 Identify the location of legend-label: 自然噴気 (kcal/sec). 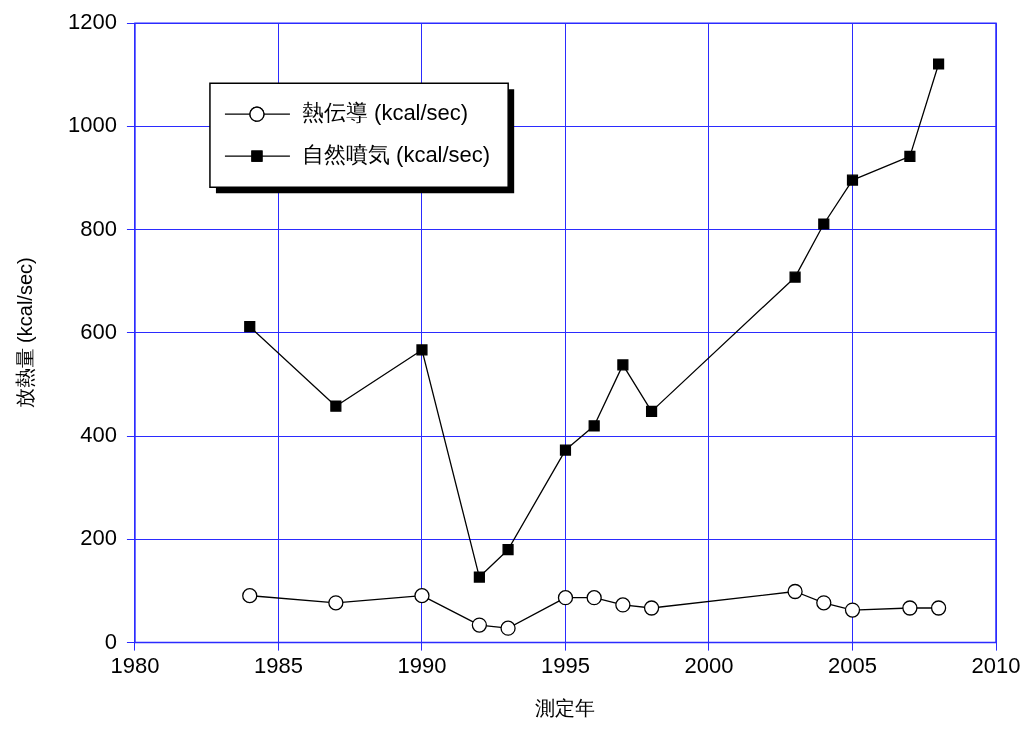
(396, 155).